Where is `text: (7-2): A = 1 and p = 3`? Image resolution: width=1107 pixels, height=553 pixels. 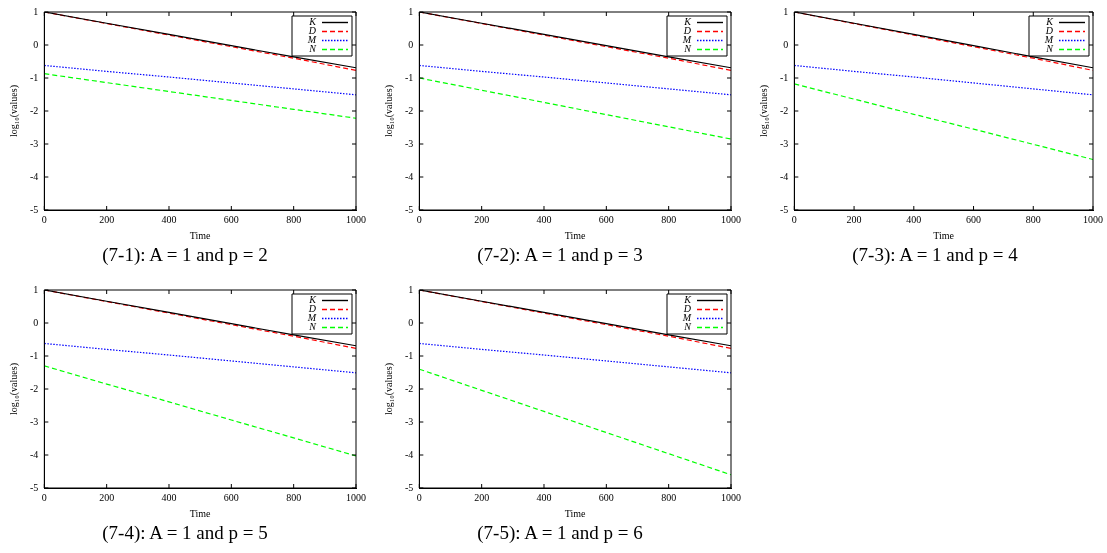
text: (7-2): A = 1 and p = 3 is located at coordinates (560, 255).